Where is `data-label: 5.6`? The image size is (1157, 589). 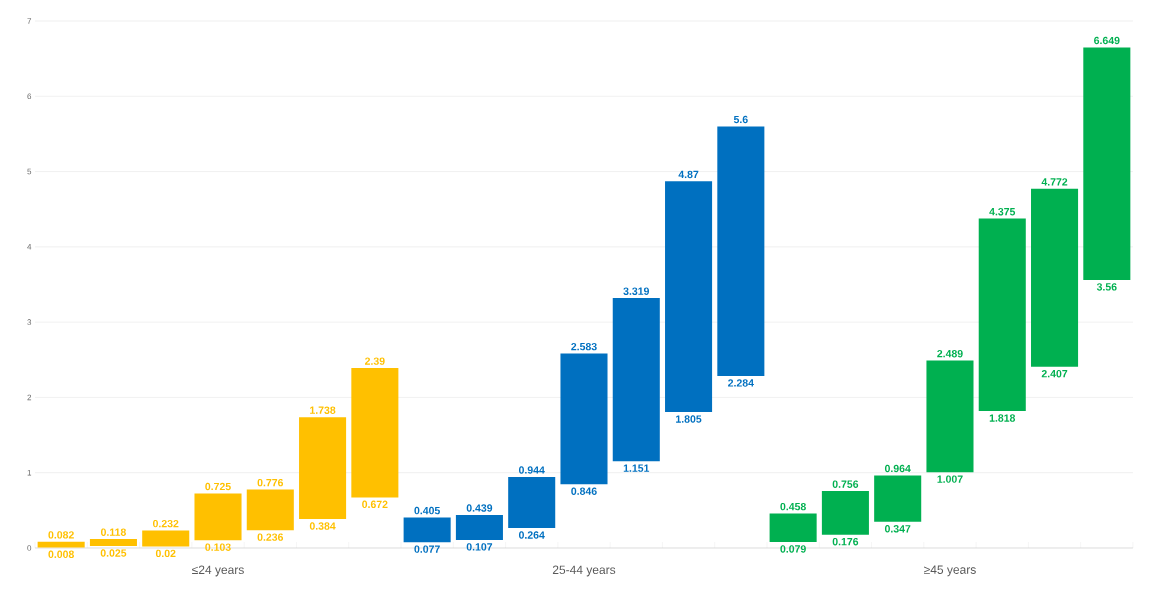
data-label: 5.6 is located at coordinates (740, 119).